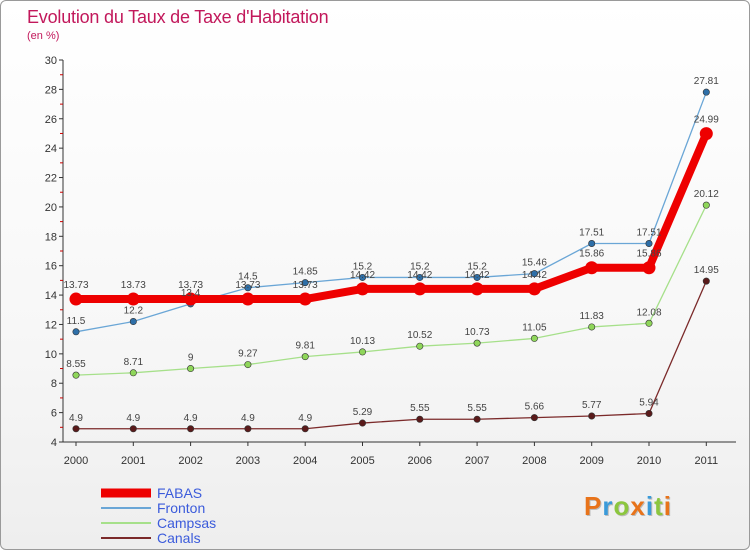 The height and width of the screenshot is (550, 750). I want to click on x-tick-label: 2005, so click(362, 461).